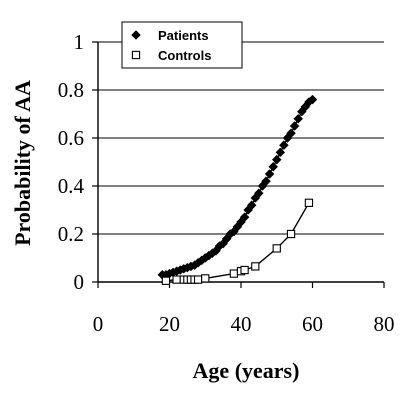 Image resolution: width=420 pixels, height=406 pixels. I want to click on legend-marker-controls, so click(136, 55).